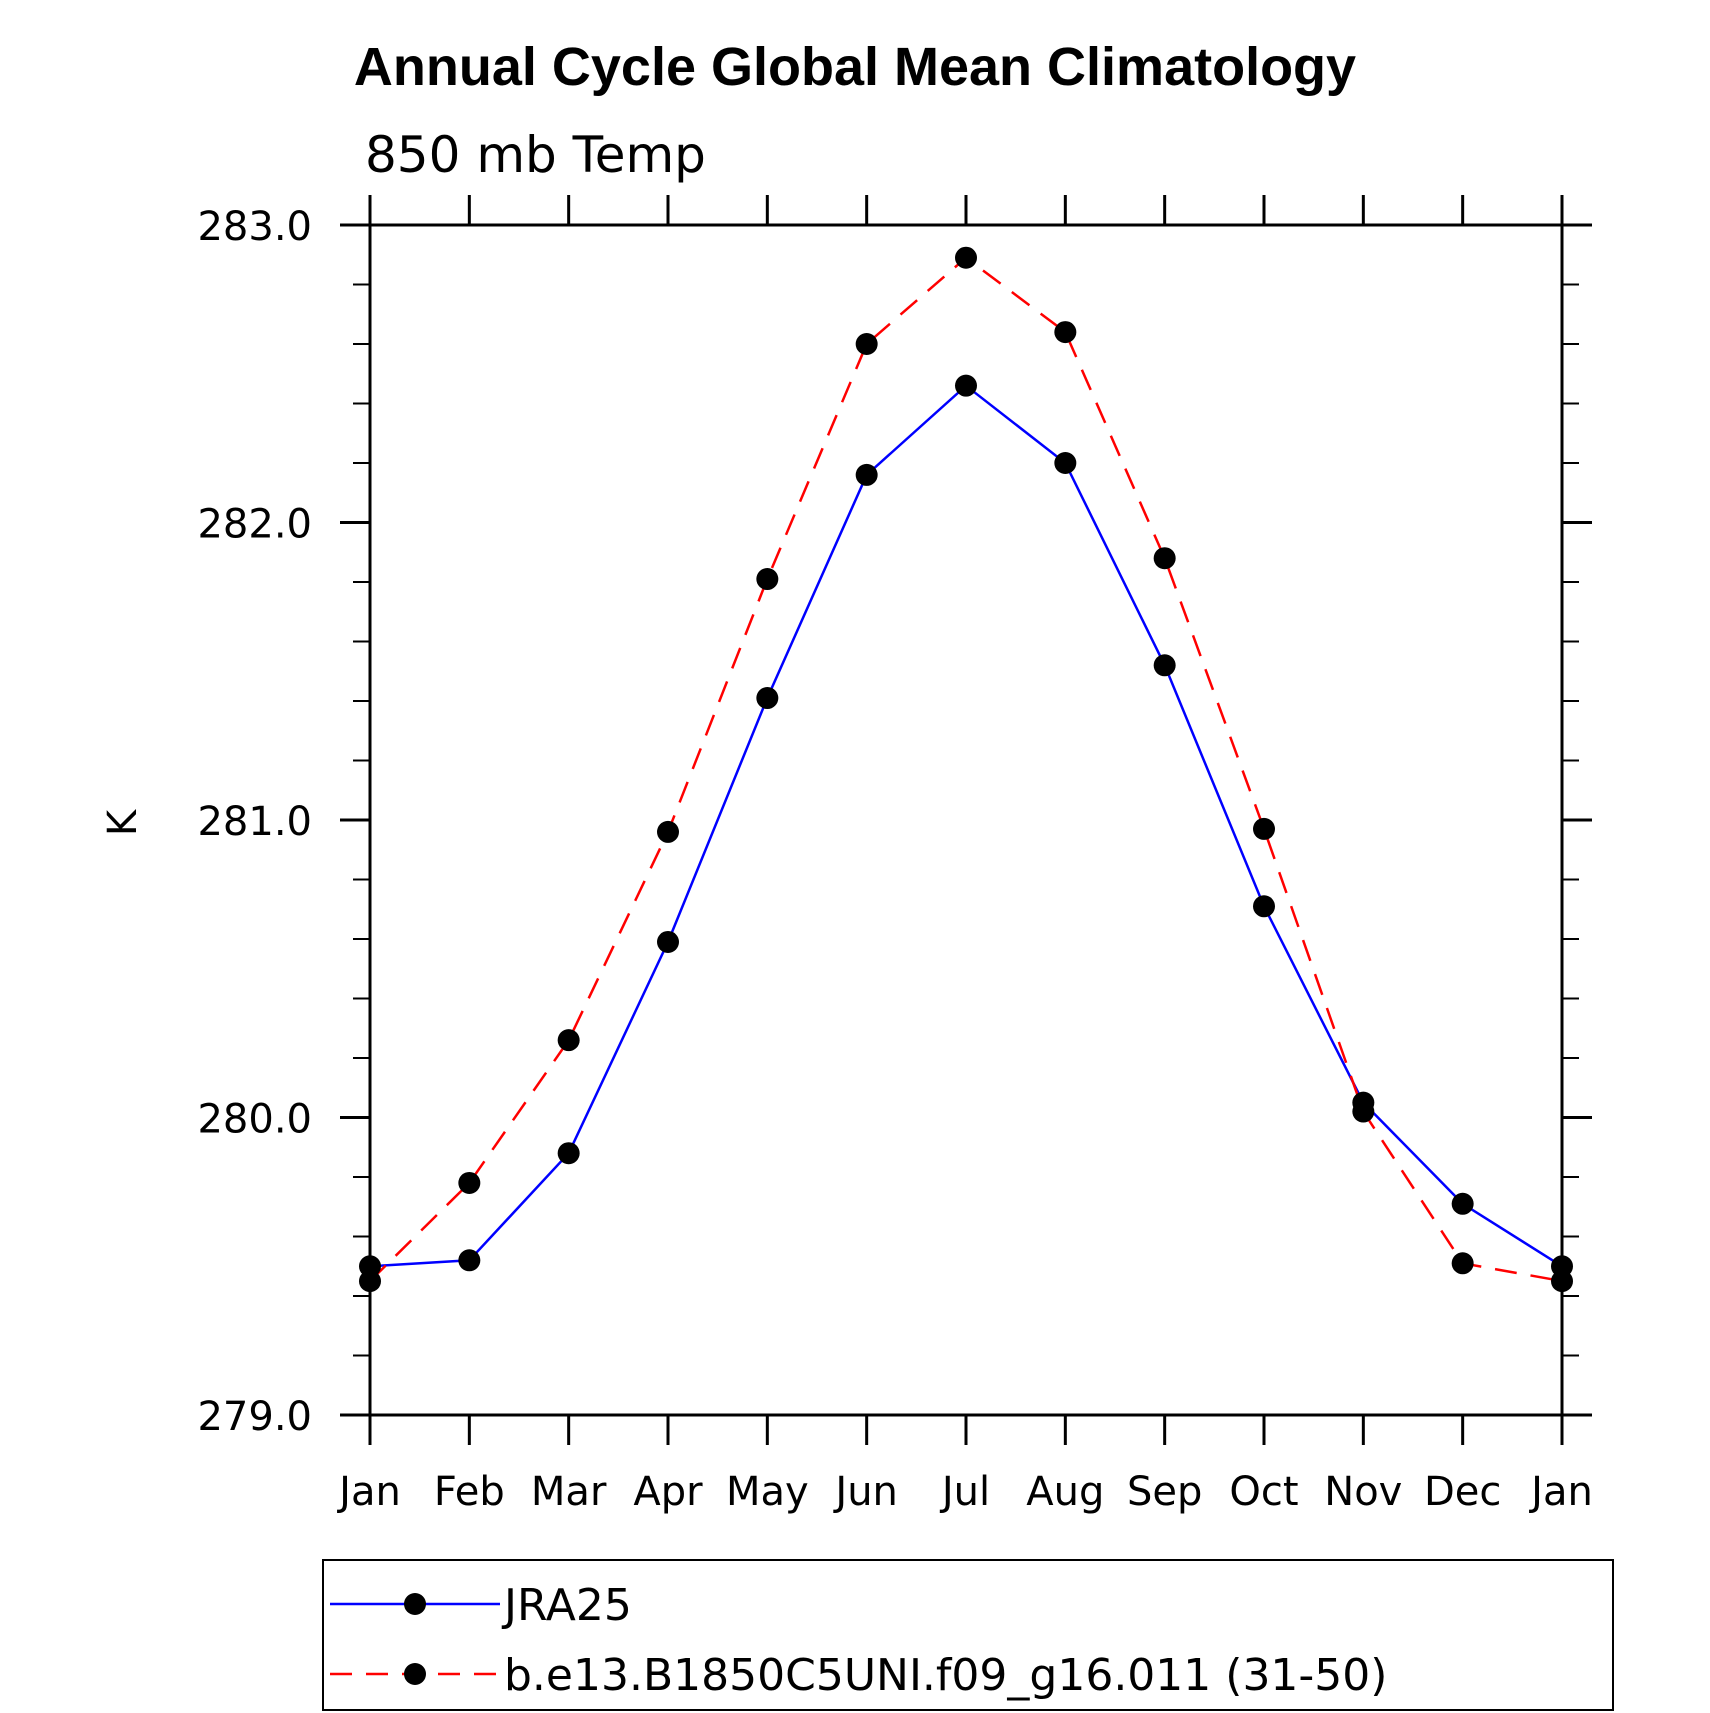 This screenshot has height=1713, width=1710. What do you see at coordinates (1363, 1492) in the screenshot?
I see `x-tick-label: Nov` at bounding box center [1363, 1492].